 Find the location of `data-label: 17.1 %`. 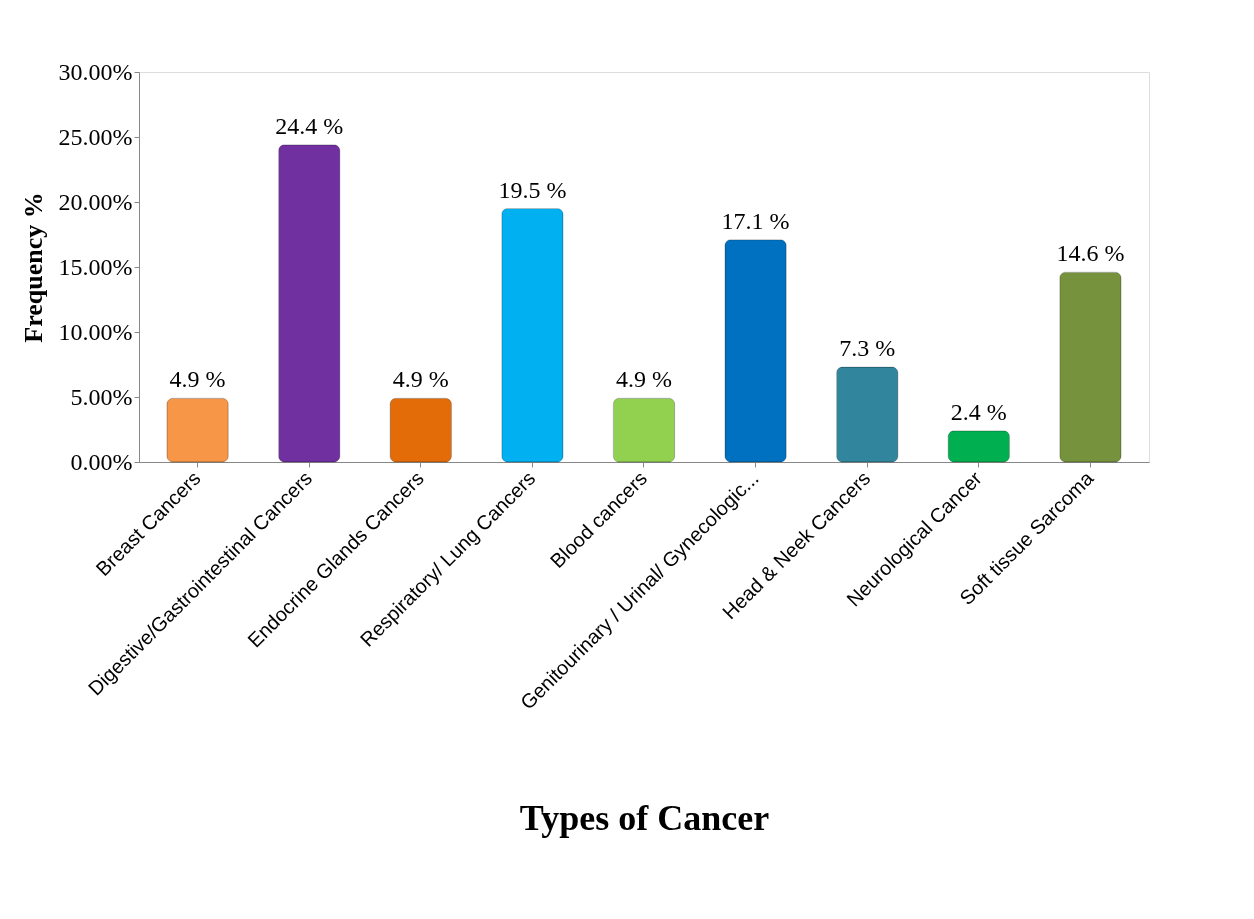

data-label: 17.1 % is located at coordinates (755, 220).